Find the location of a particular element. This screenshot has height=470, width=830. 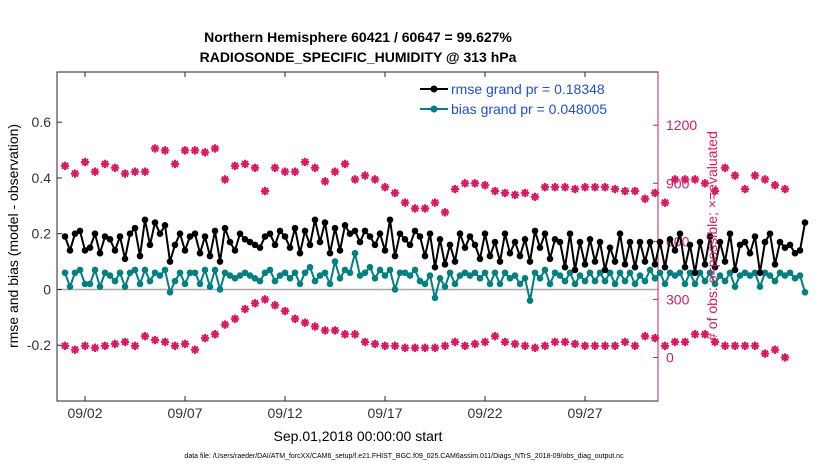

legend-marker is located at coordinates (434, 109).